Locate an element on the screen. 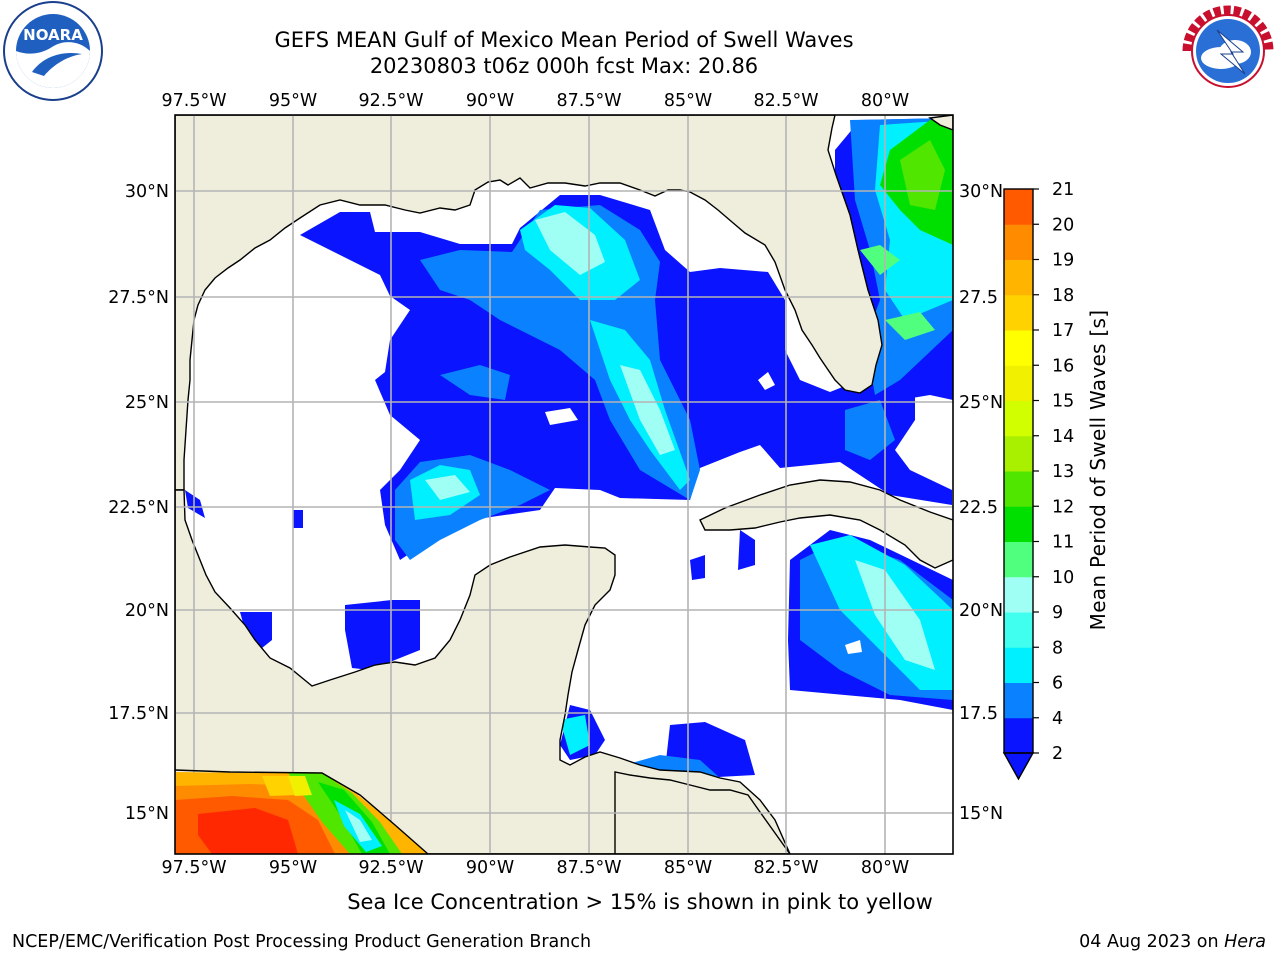 This screenshot has width=1280, height=960. colorbar-tick-label: 20 is located at coordinates (1063, 225).